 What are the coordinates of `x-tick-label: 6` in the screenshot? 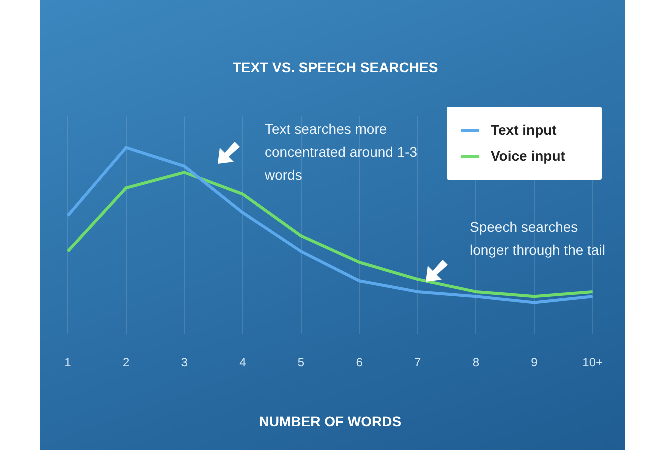 It's located at (360, 362).